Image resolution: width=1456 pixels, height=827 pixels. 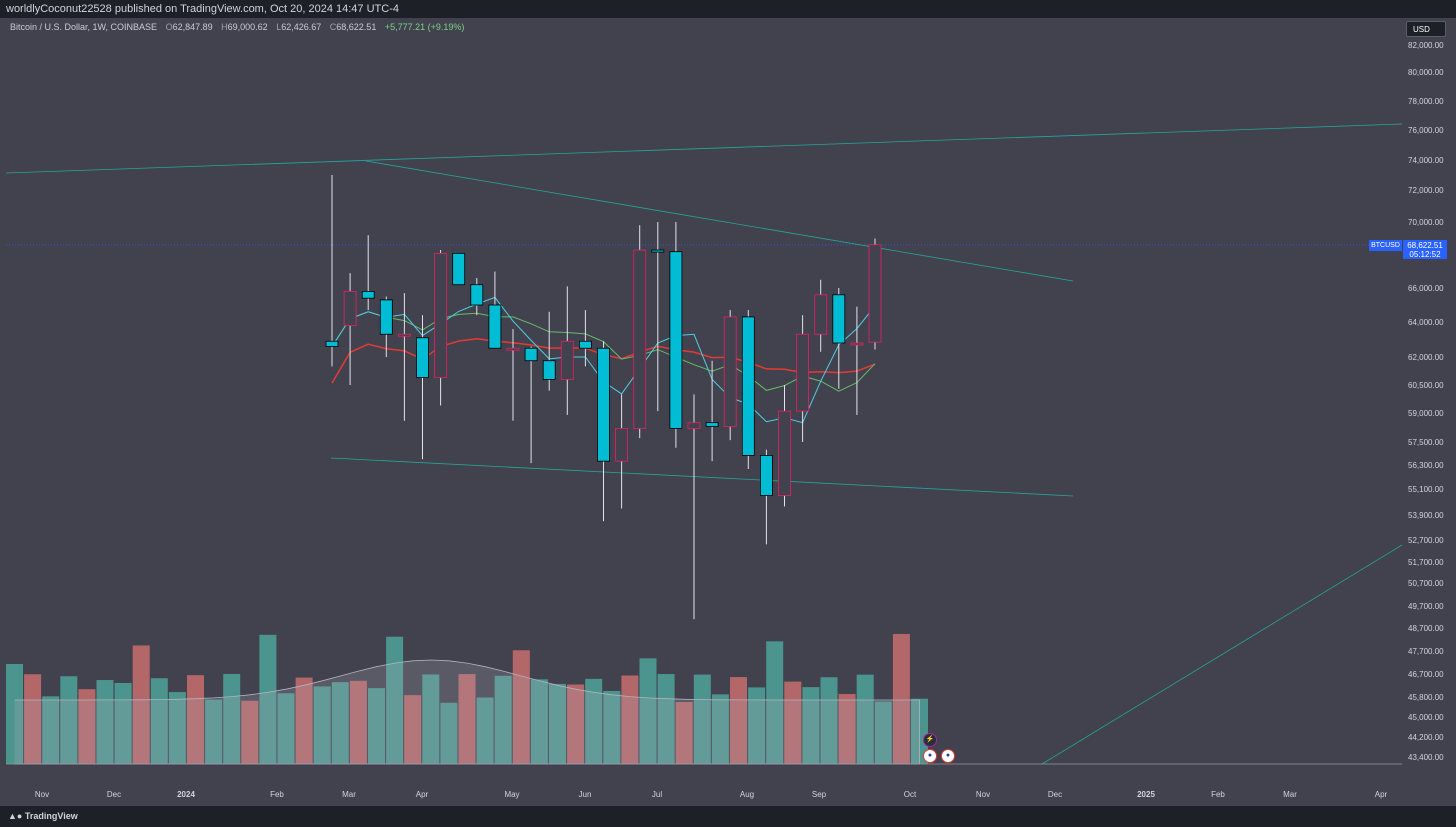 What do you see at coordinates (1426, 357) in the screenshot?
I see `price-tick-label: 62,000.00` at bounding box center [1426, 357].